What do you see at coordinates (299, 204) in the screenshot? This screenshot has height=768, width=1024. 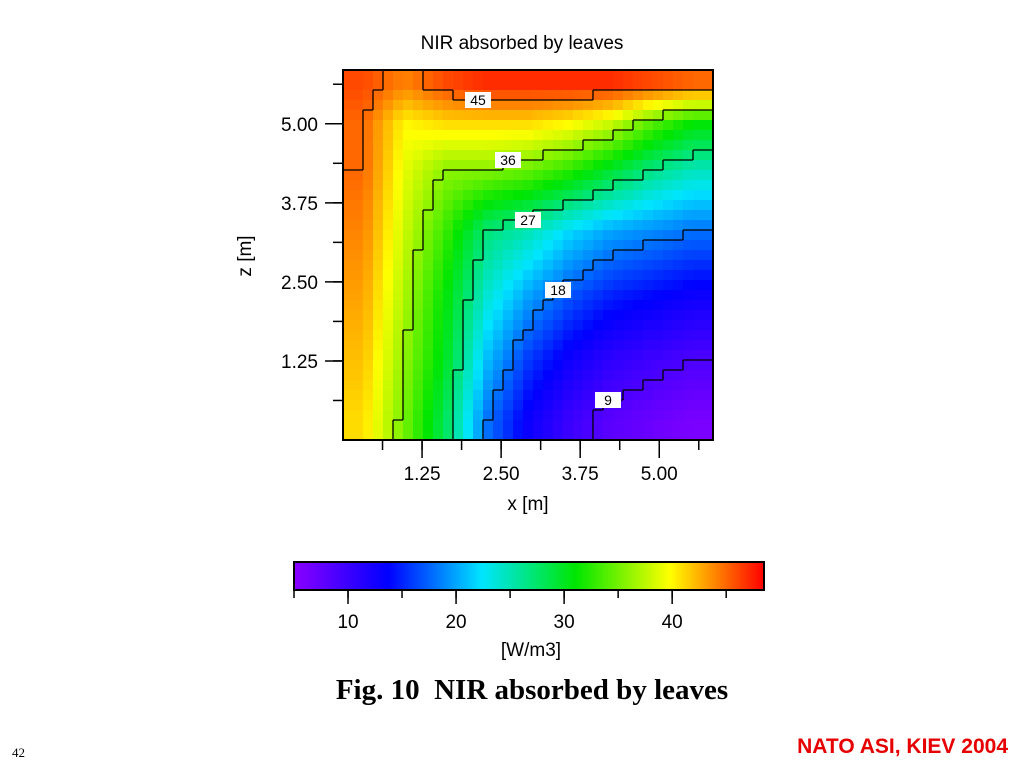 I see `y-tick-label: 3.75` at bounding box center [299, 204].